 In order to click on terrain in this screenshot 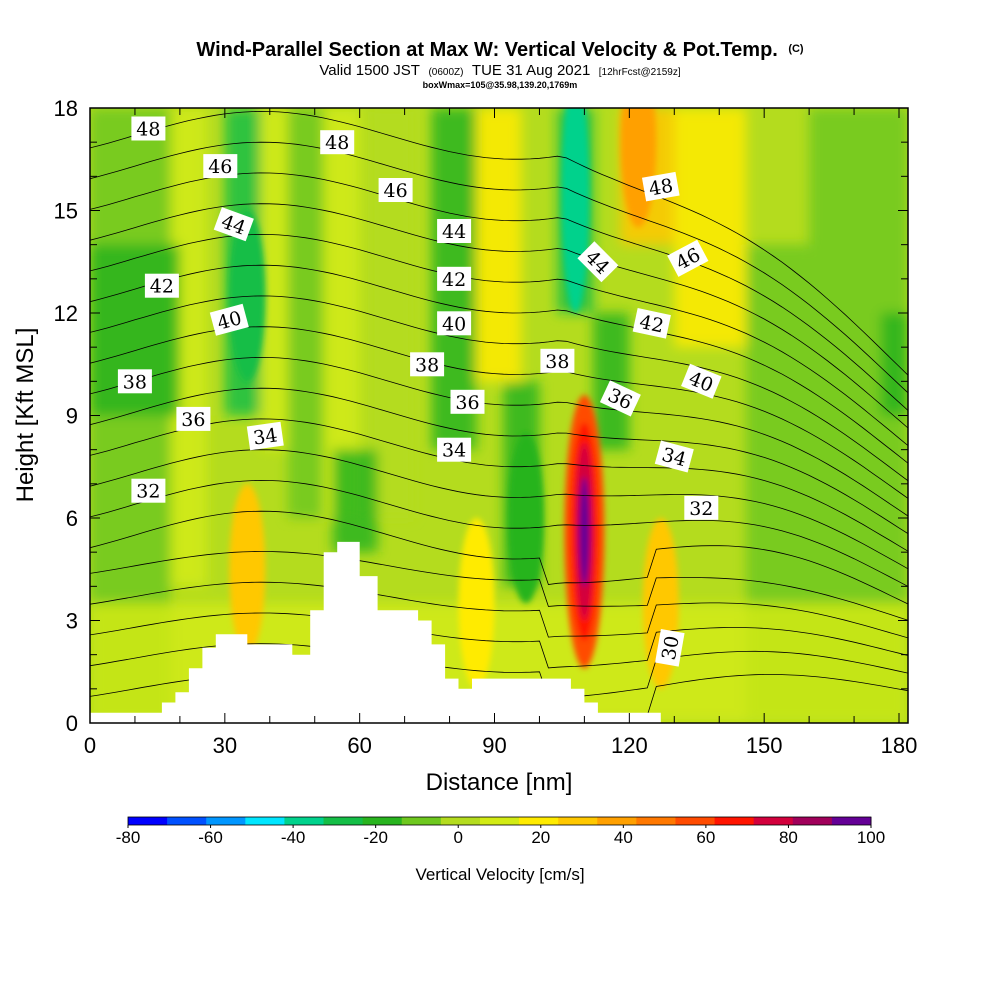, I will do `click(375, 632)`.